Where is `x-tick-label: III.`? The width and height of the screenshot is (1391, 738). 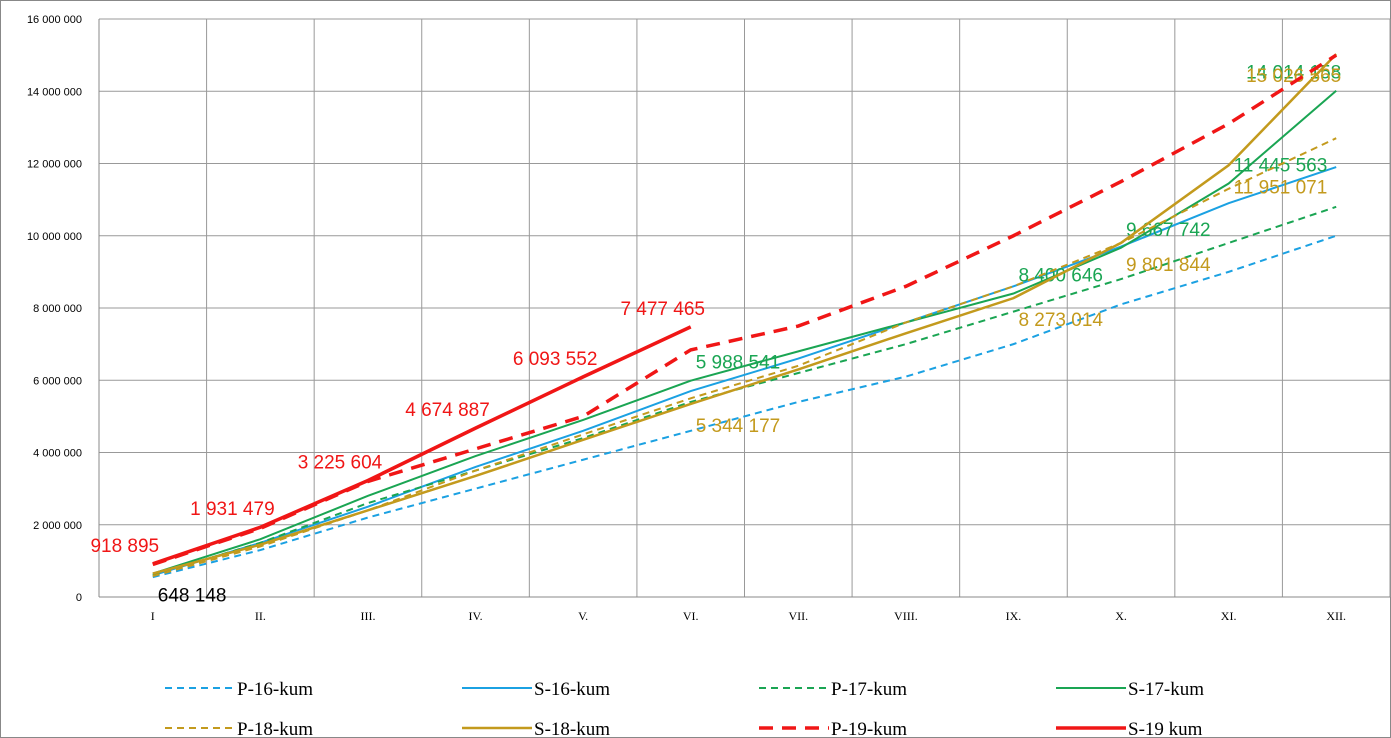 x-tick-label: III. is located at coordinates (367, 616).